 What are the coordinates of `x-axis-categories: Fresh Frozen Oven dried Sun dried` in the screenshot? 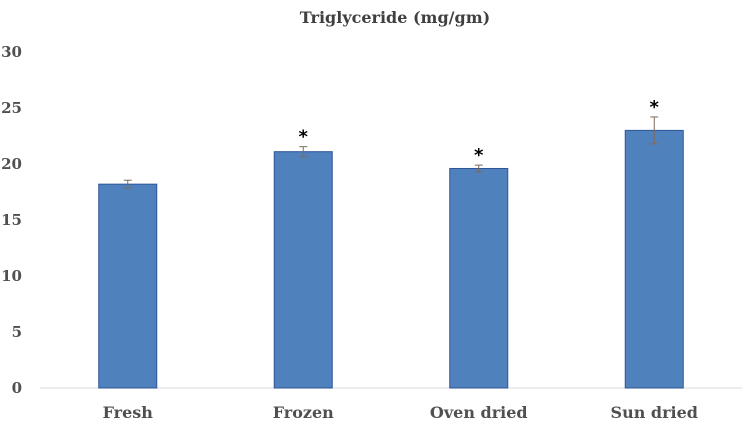 It's located at (400, 412).